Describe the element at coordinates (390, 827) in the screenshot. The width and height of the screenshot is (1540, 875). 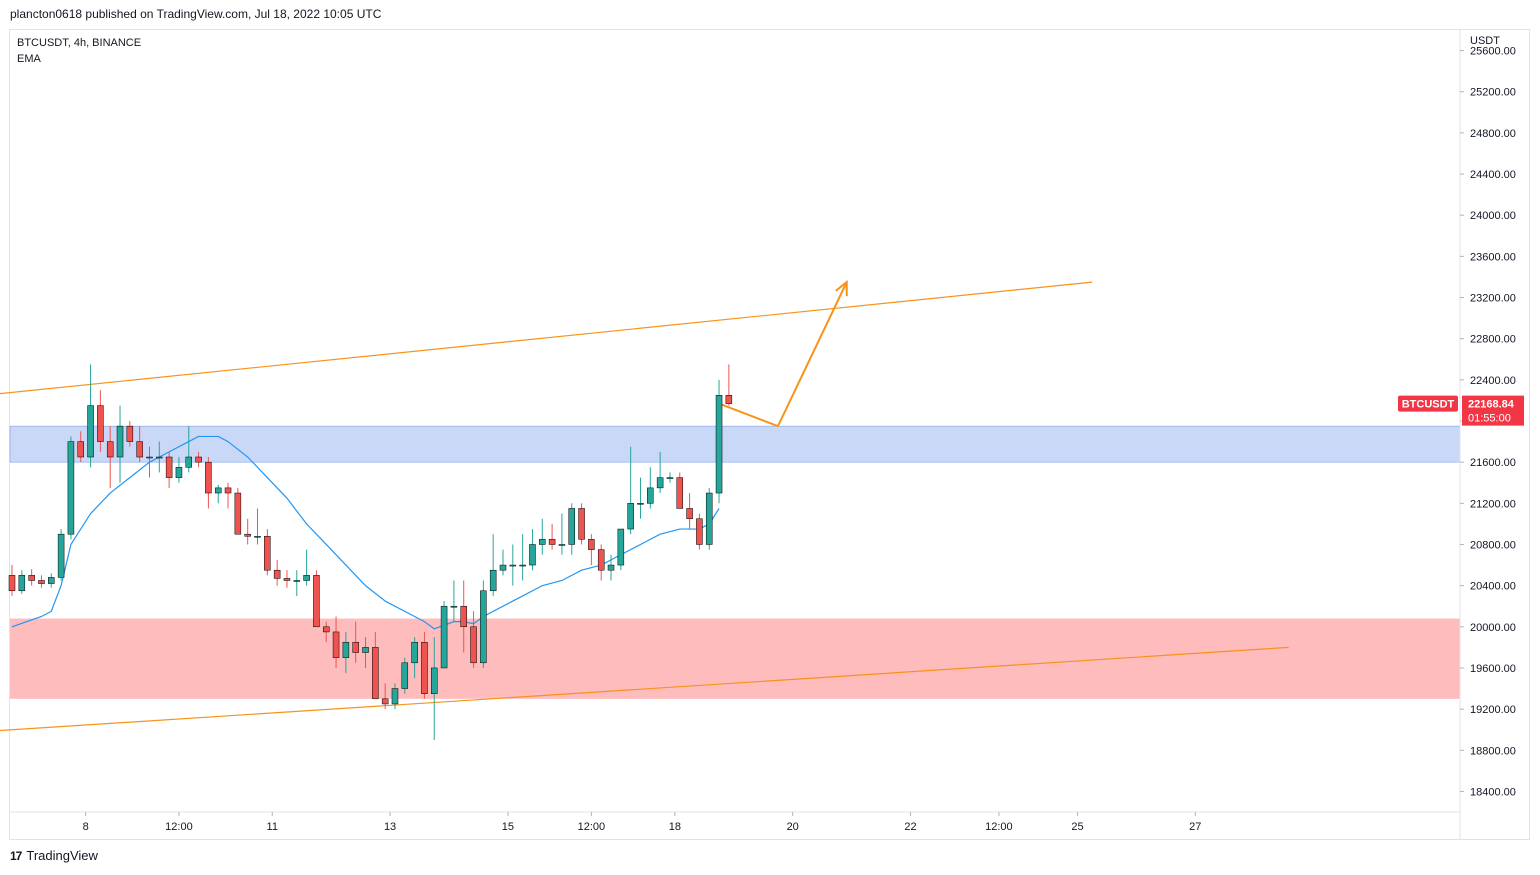
I see `time-tick-label: 13` at that location.